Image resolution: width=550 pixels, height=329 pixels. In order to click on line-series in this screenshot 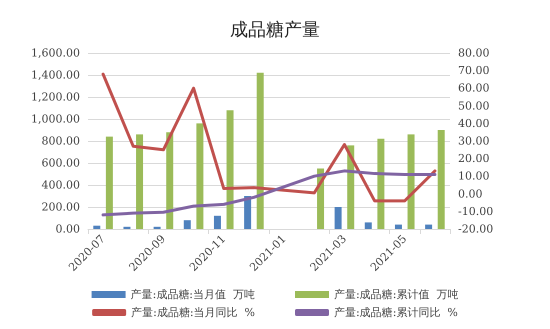, I will do `click(269, 192)`.